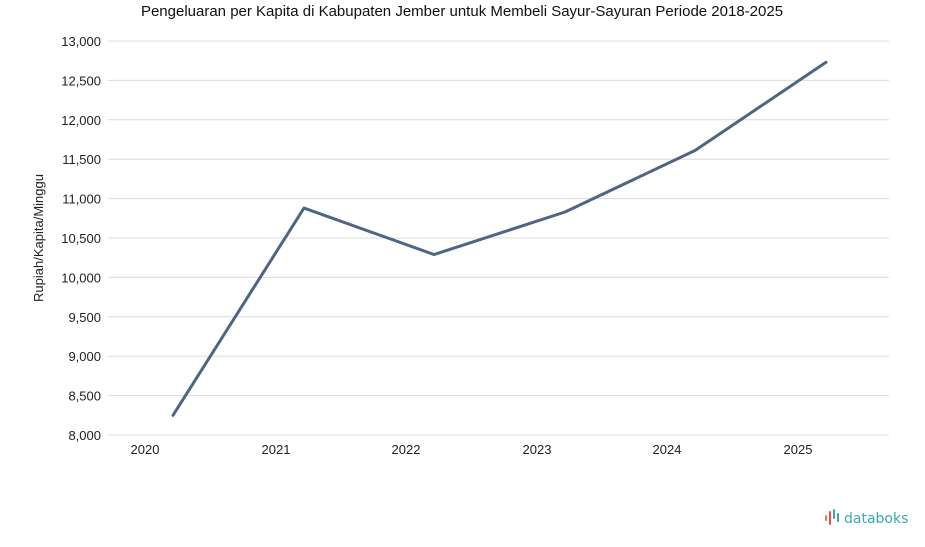  Describe the element at coordinates (406, 449) in the screenshot. I see `x-tick-label: 2022` at that location.